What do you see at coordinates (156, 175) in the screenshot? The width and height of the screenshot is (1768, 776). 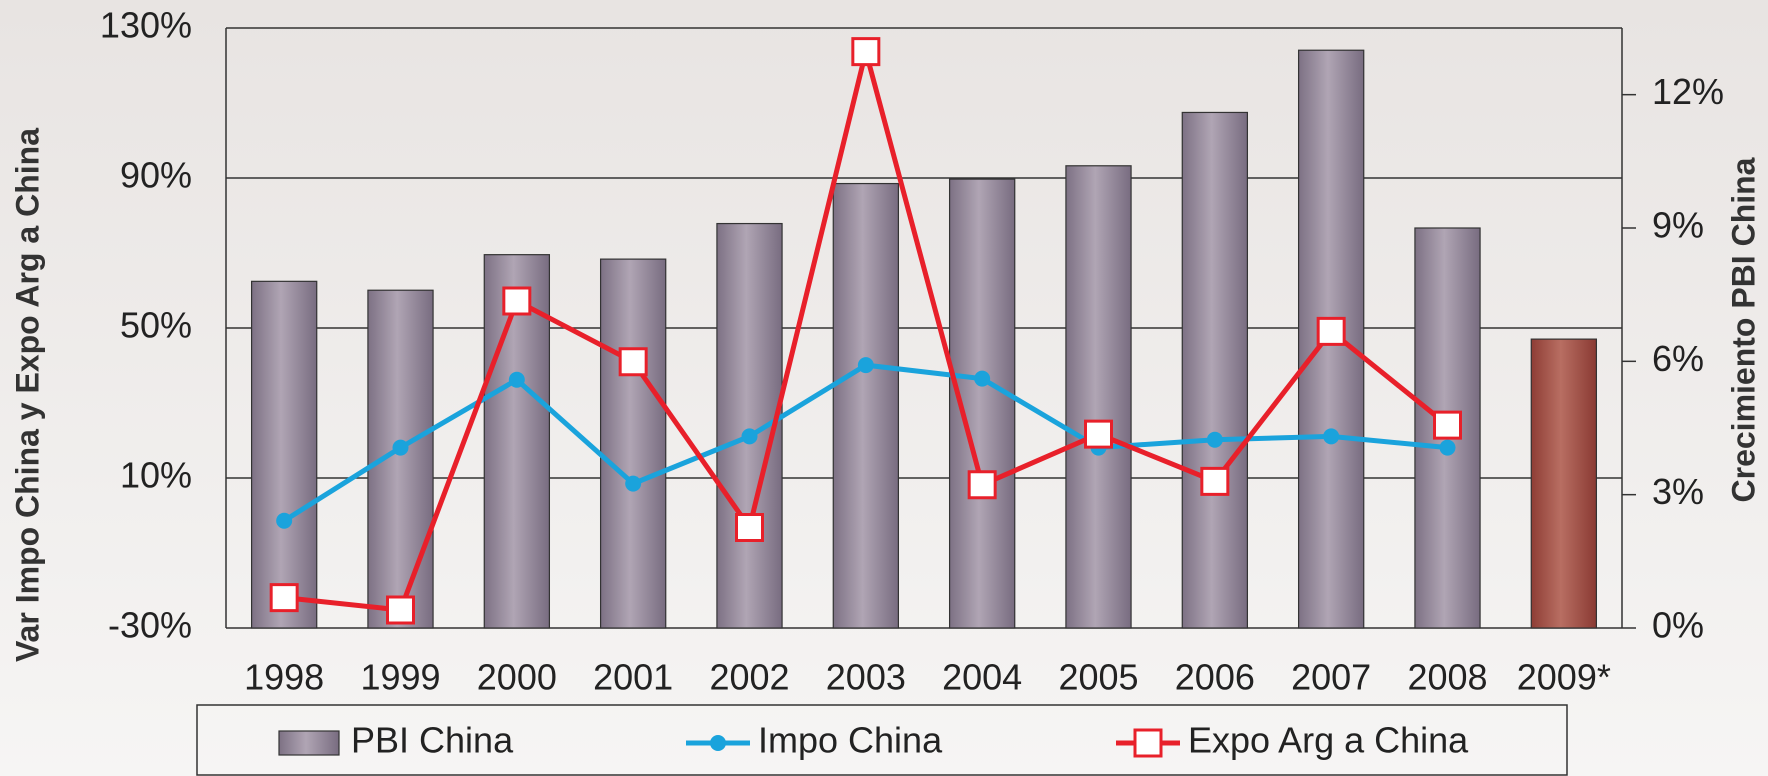 I see `y-tick-label: 90%` at bounding box center [156, 175].